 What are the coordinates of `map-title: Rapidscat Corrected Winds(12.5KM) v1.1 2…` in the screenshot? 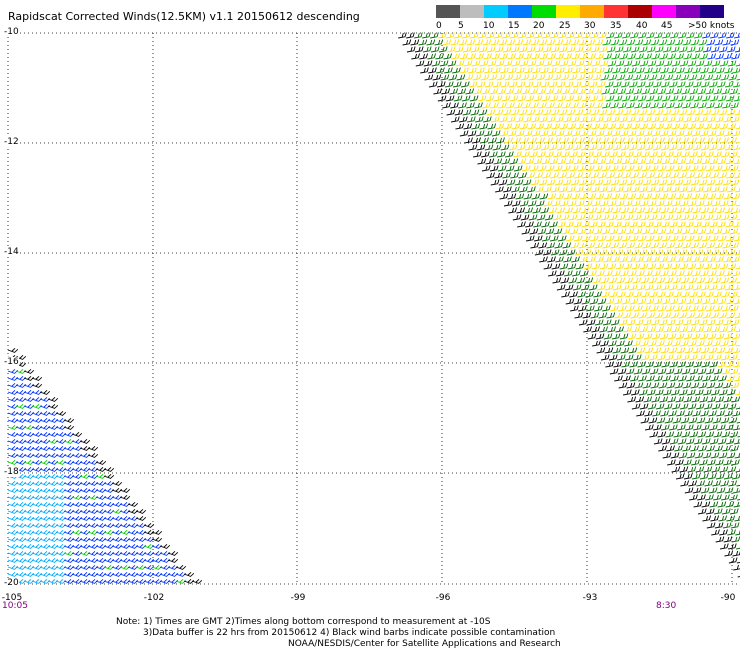 It's located at (184, 16).